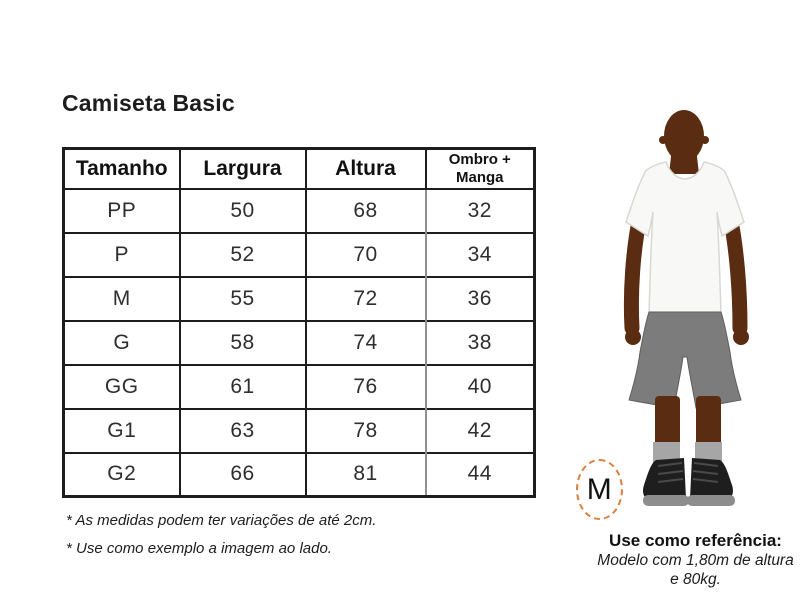 The width and height of the screenshot is (802, 607). I want to click on col-header-largura: Largura, so click(242, 168).